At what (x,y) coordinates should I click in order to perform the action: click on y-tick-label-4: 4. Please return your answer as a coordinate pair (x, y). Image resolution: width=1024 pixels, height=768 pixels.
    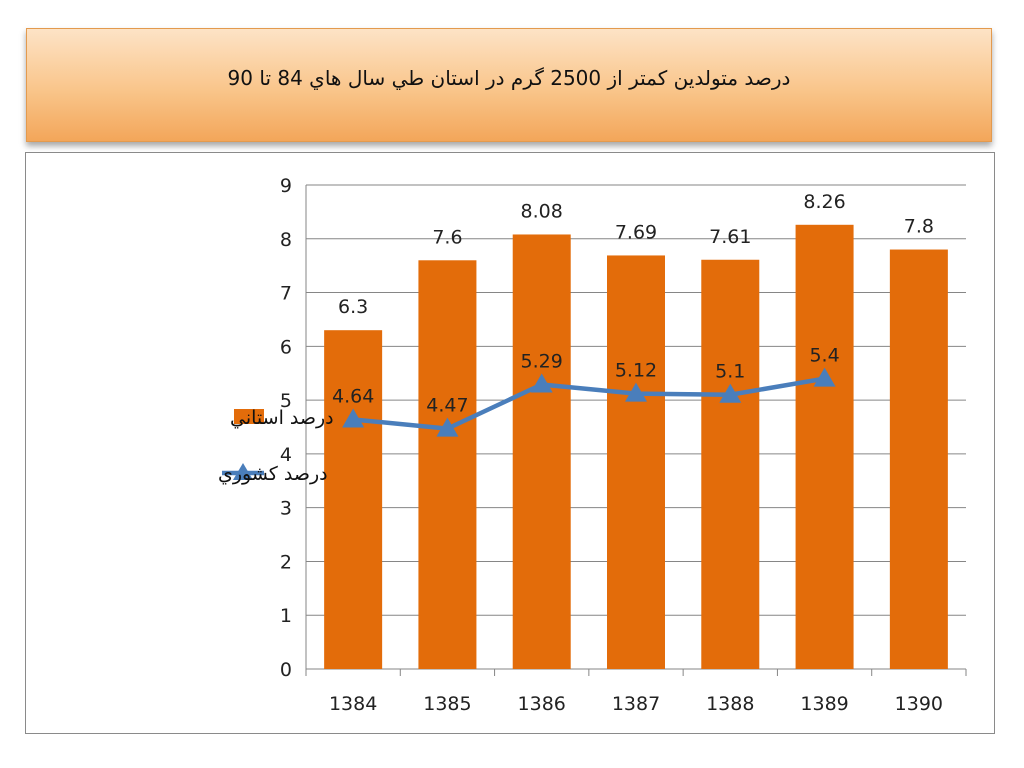
    Looking at the image, I should click on (286, 455).